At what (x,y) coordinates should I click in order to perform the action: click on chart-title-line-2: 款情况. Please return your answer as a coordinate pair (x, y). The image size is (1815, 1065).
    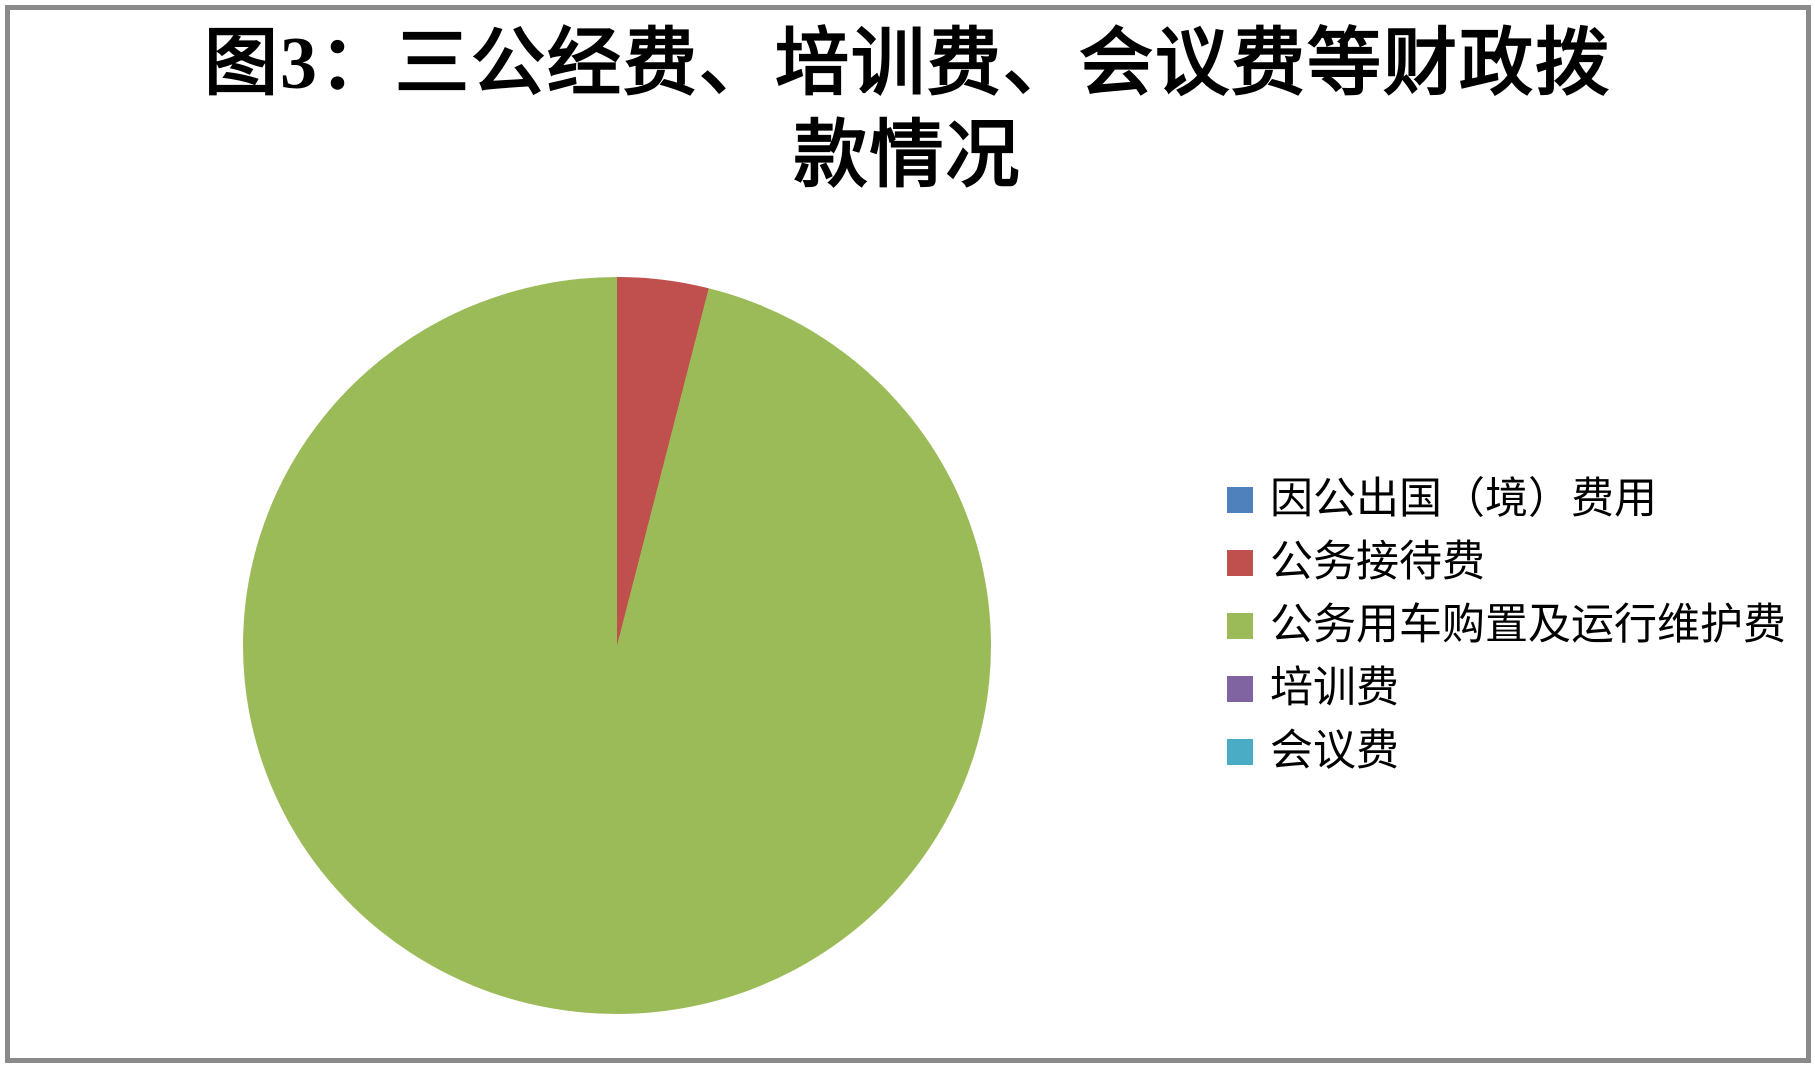
    Looking at the image, I should click on (907, 156).